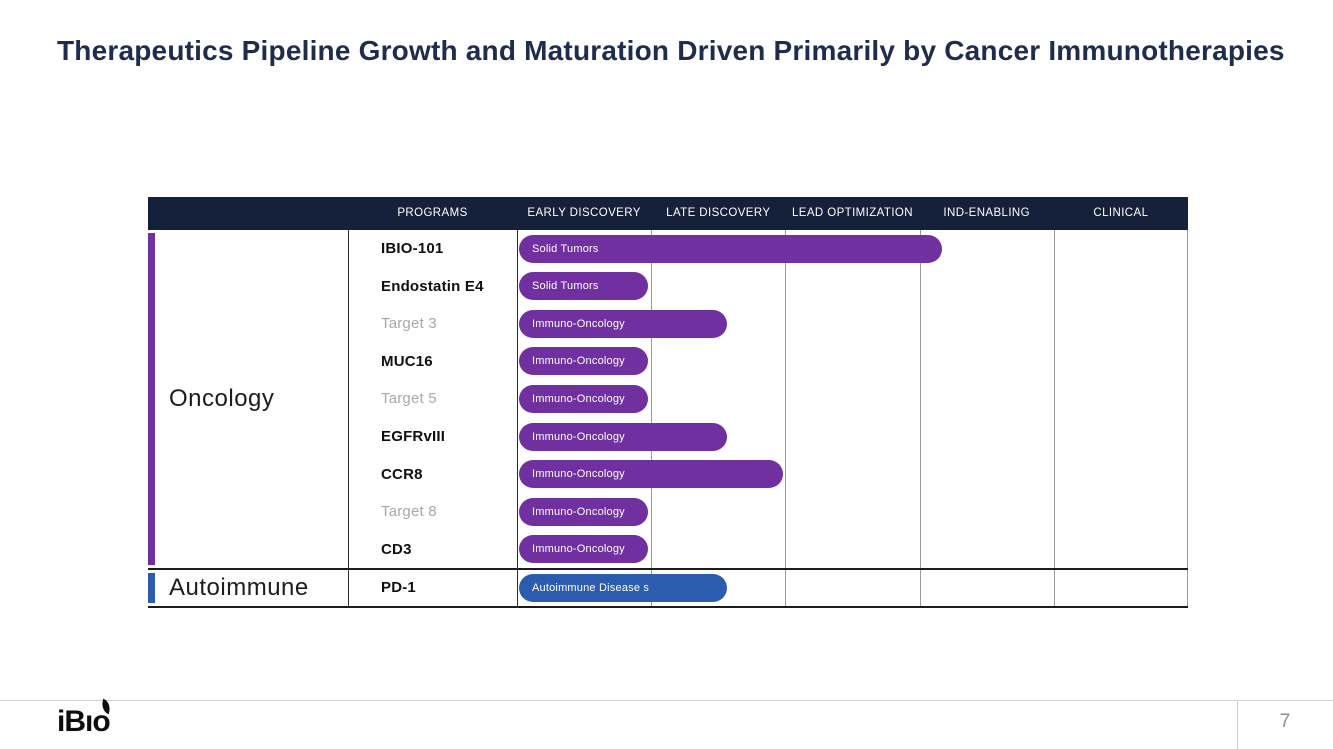  I want to click on program-name: CD3, so click(396, 549).